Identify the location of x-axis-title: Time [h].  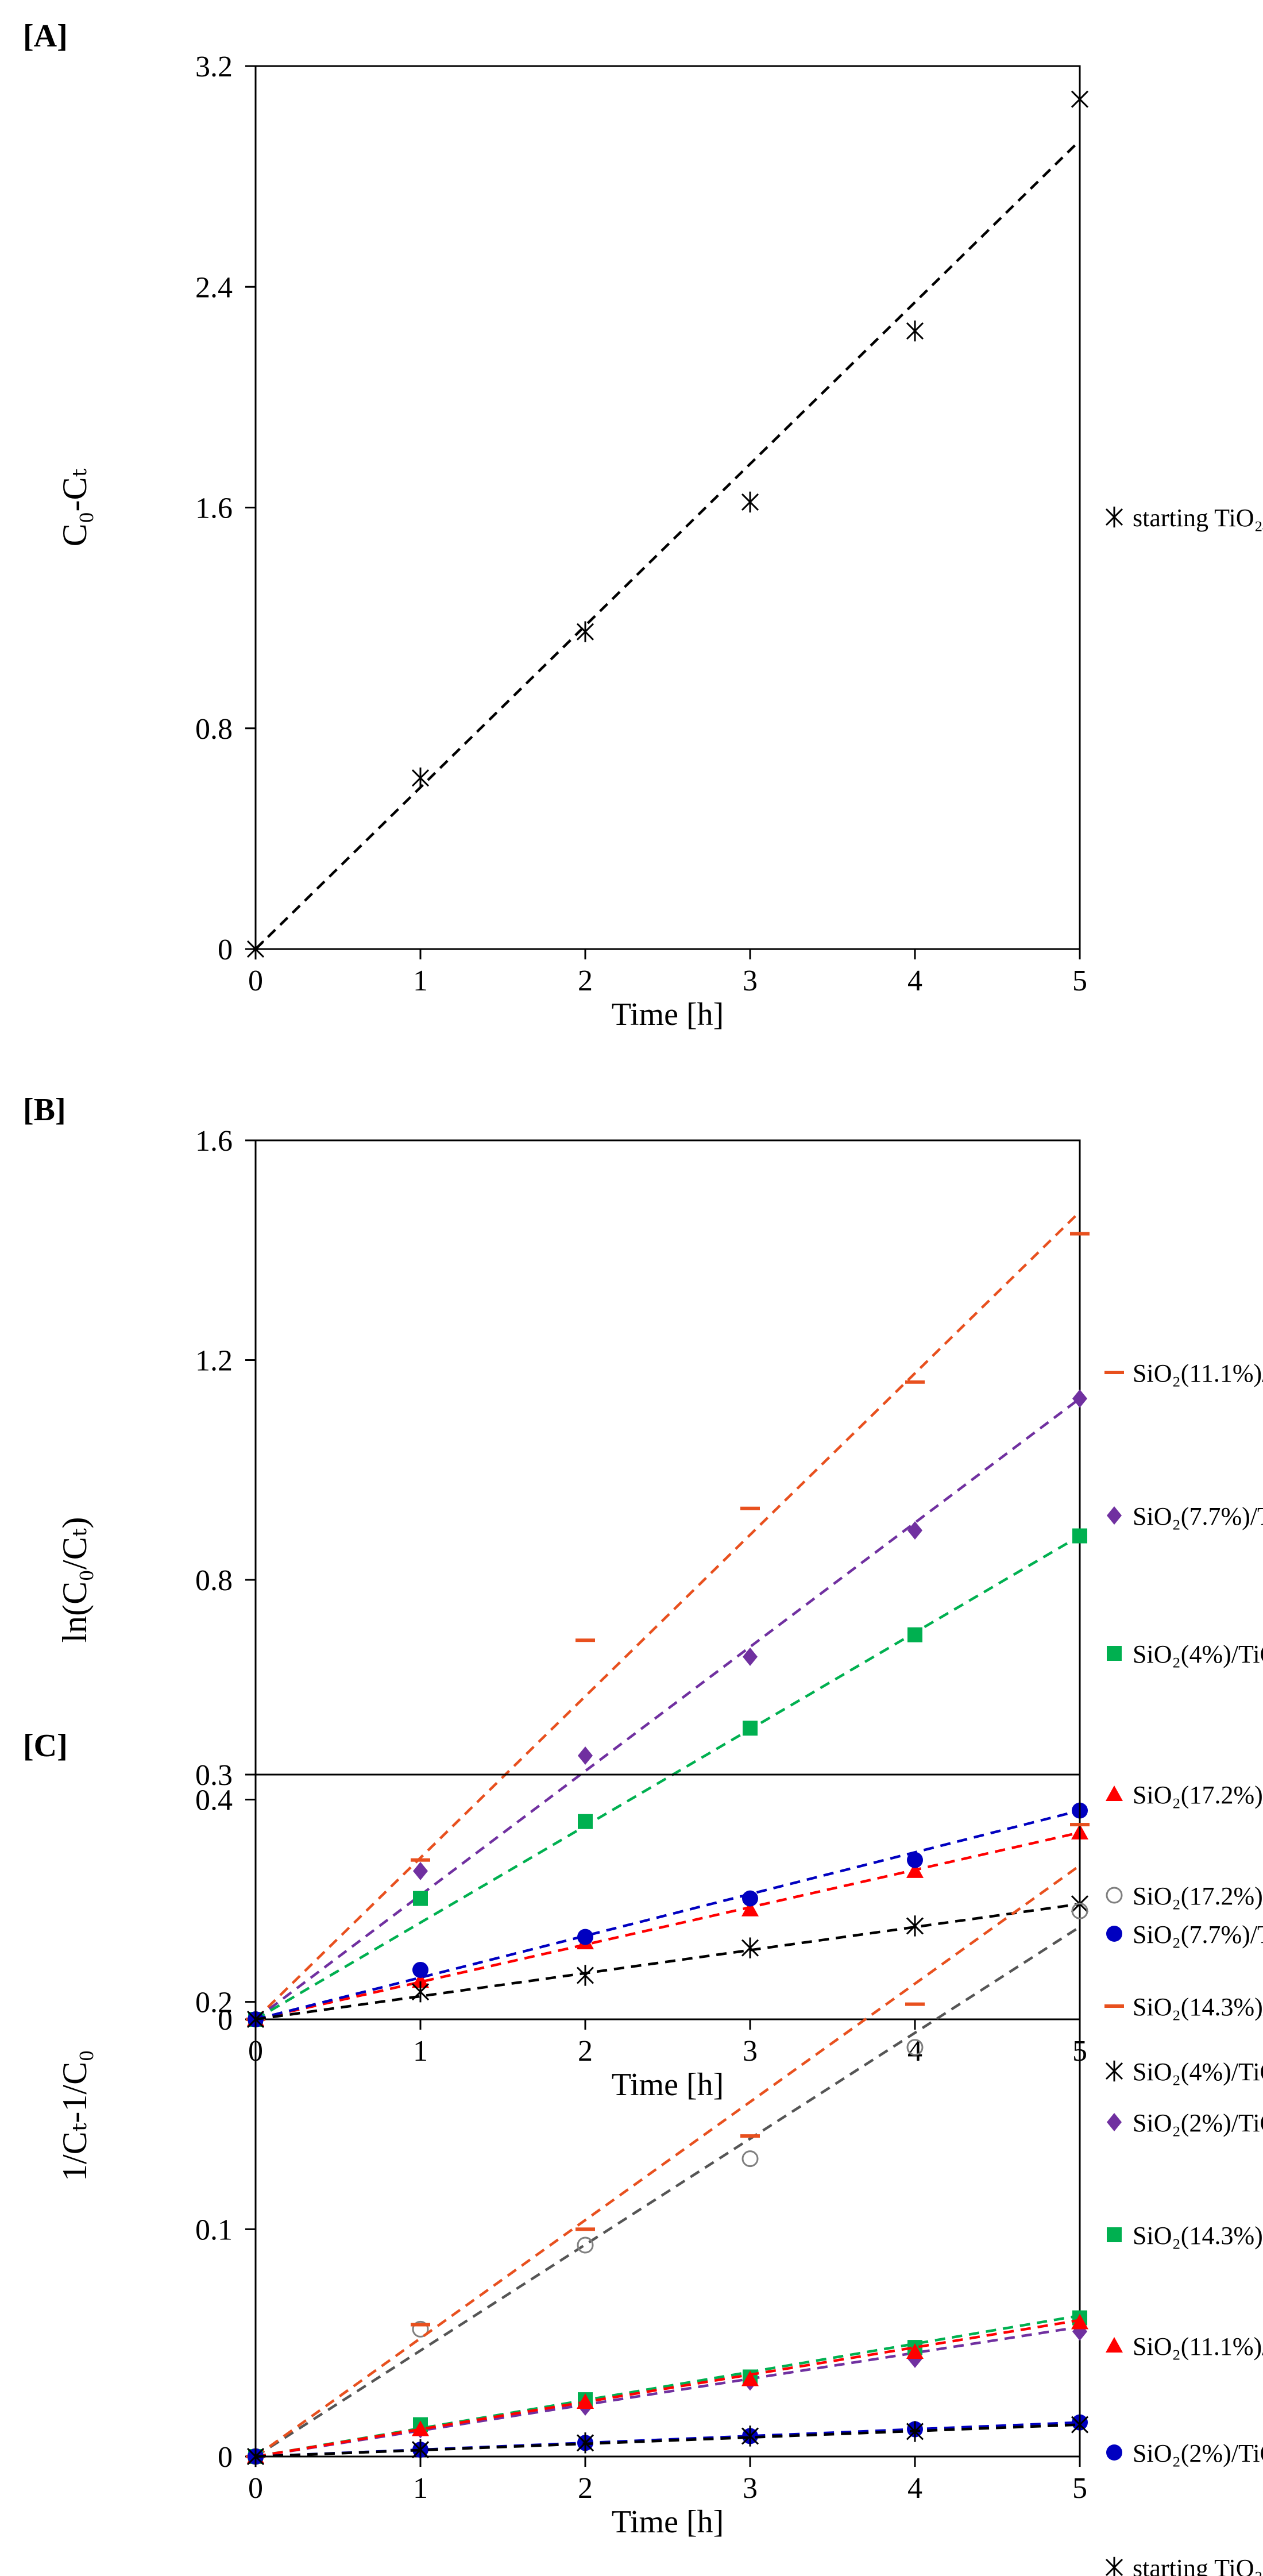
(668, 1014).